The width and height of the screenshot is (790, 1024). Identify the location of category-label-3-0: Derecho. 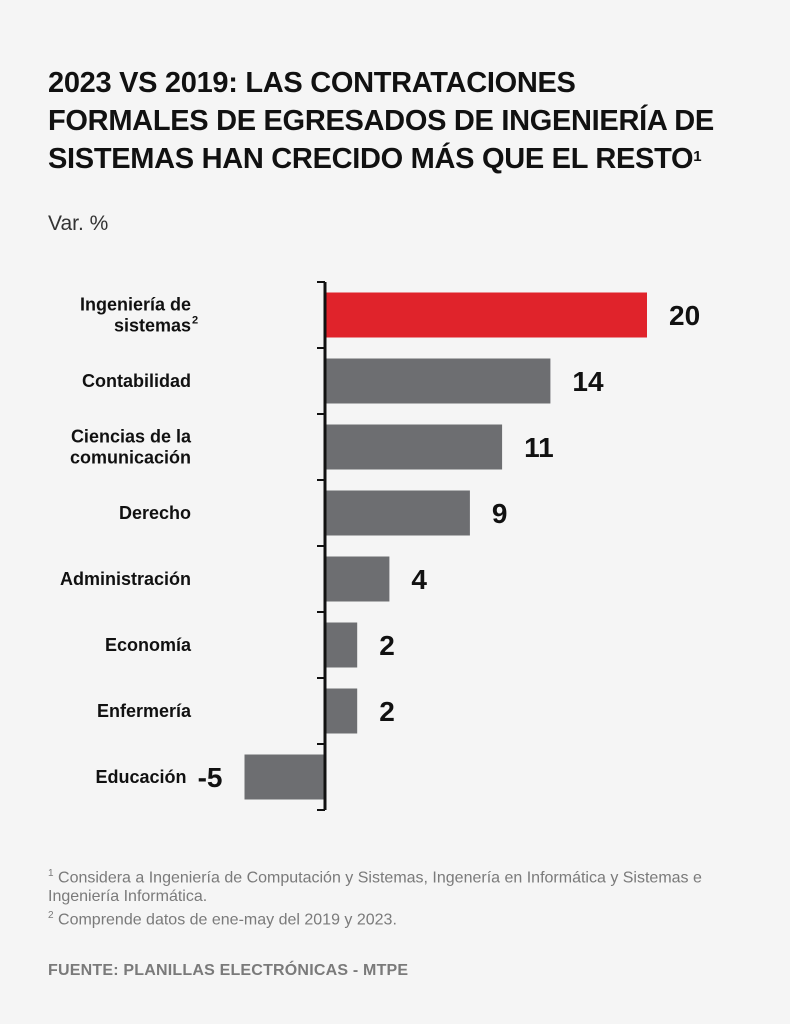
(155, 513).